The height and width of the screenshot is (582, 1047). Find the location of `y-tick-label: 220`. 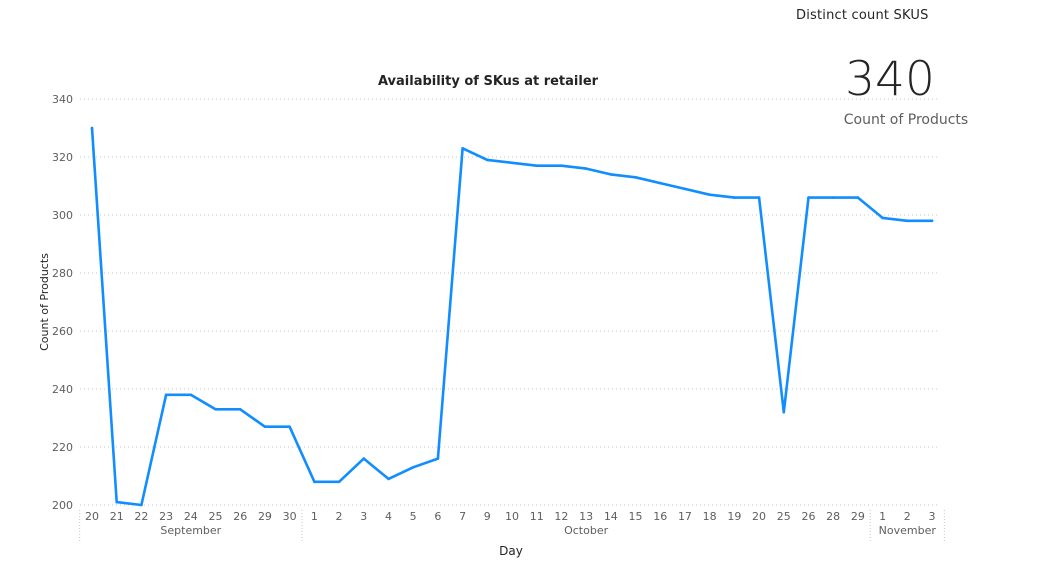

y-tick-label: 220 is located at coordinates (62, 447).